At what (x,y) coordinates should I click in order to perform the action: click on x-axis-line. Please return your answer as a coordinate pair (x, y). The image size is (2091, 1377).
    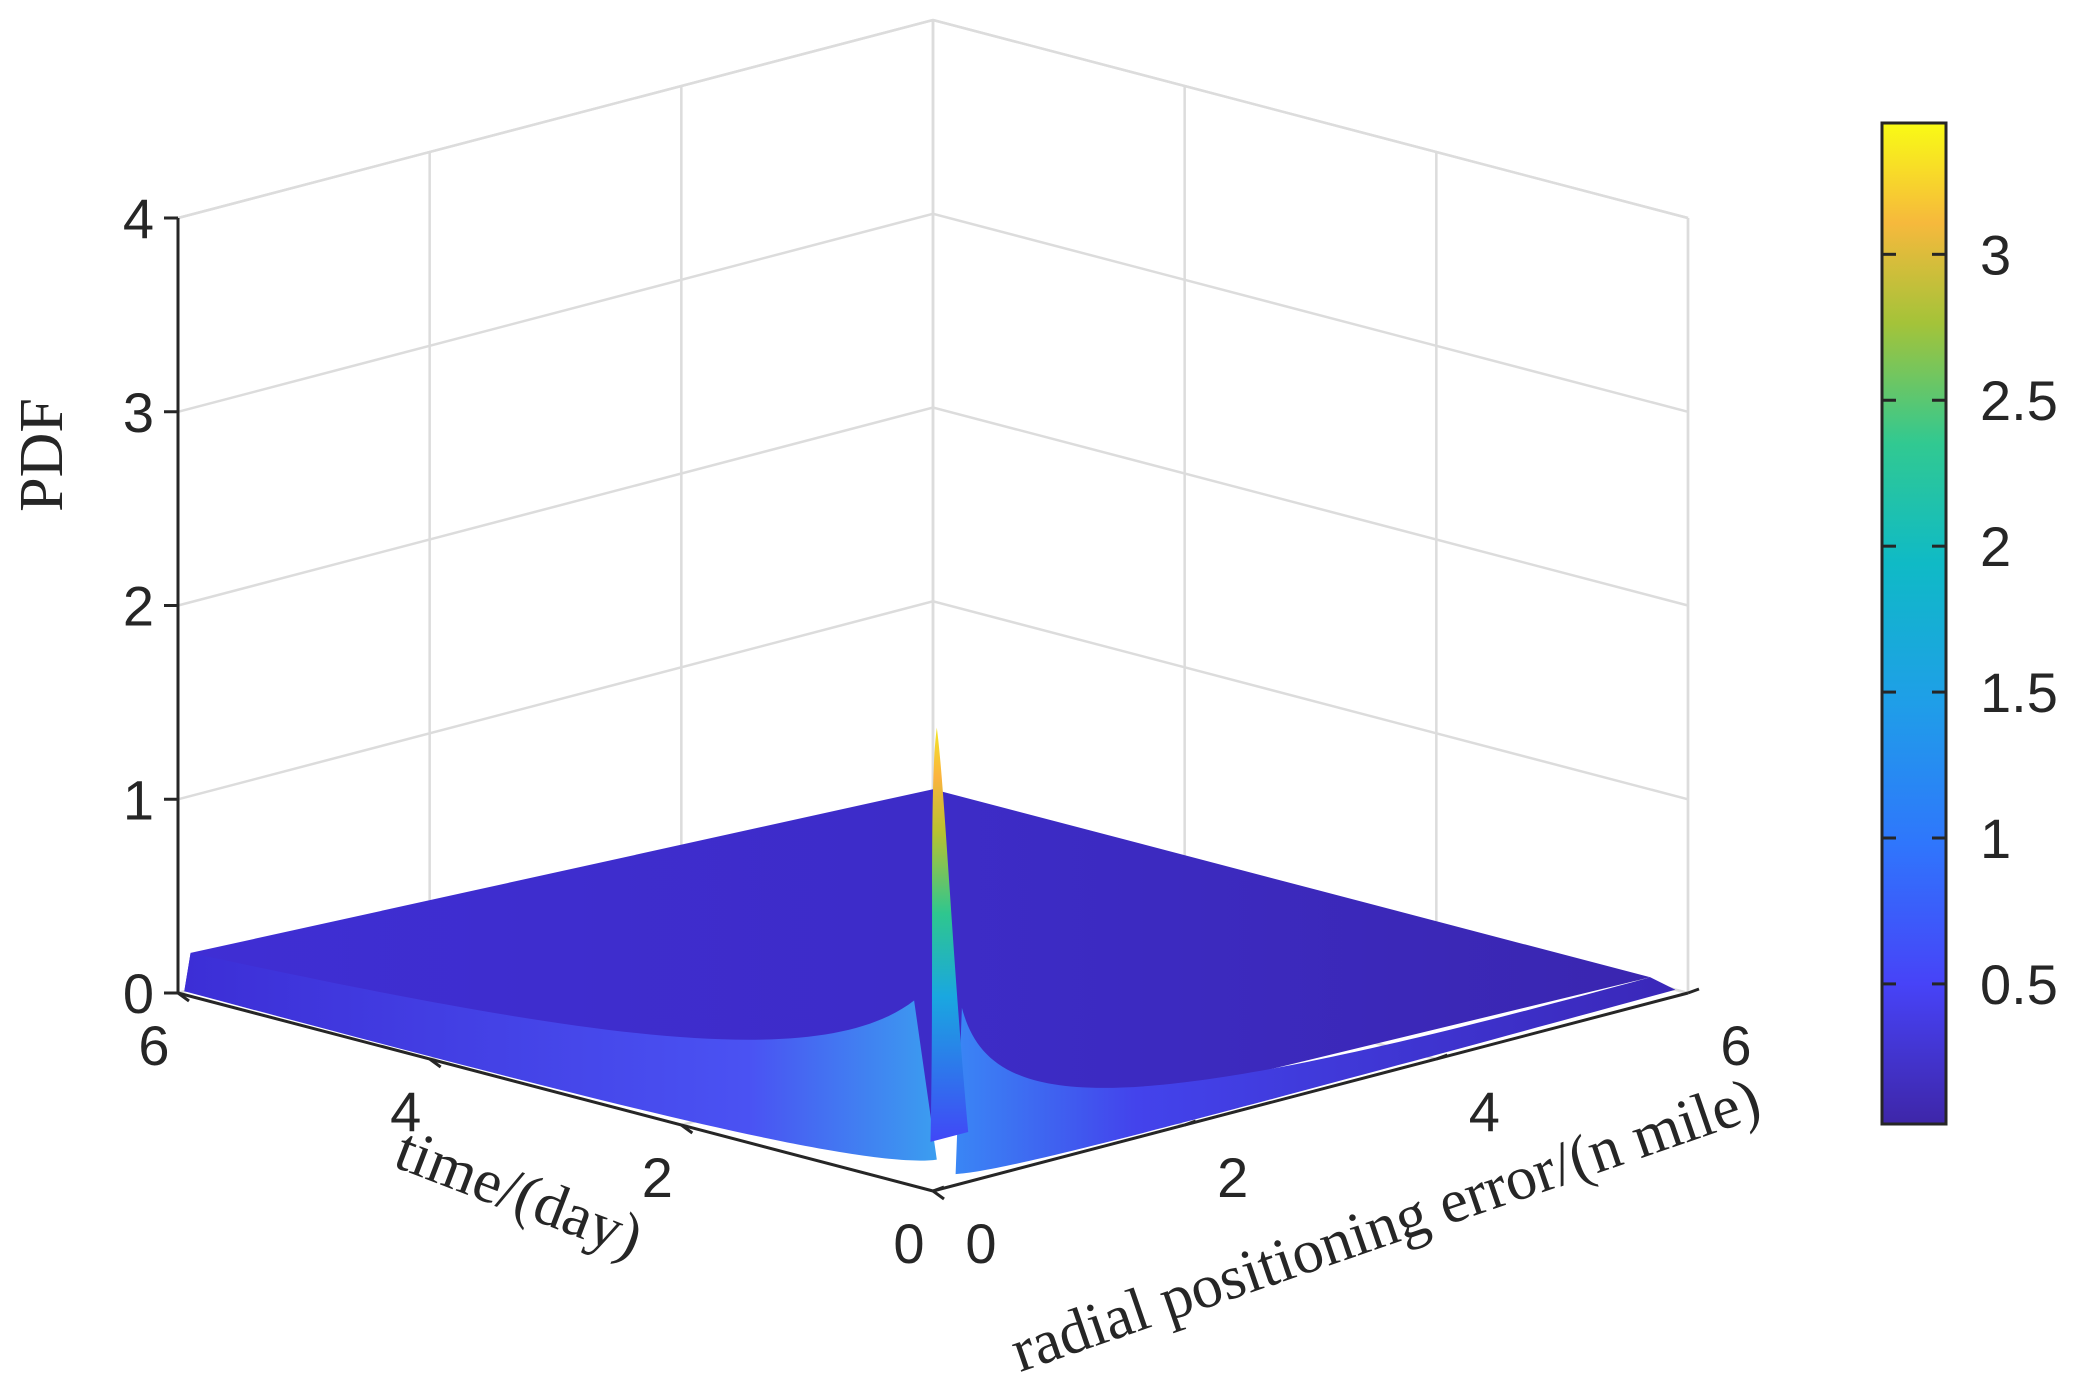
    Looking at the image, I should click on (1310, 1092).